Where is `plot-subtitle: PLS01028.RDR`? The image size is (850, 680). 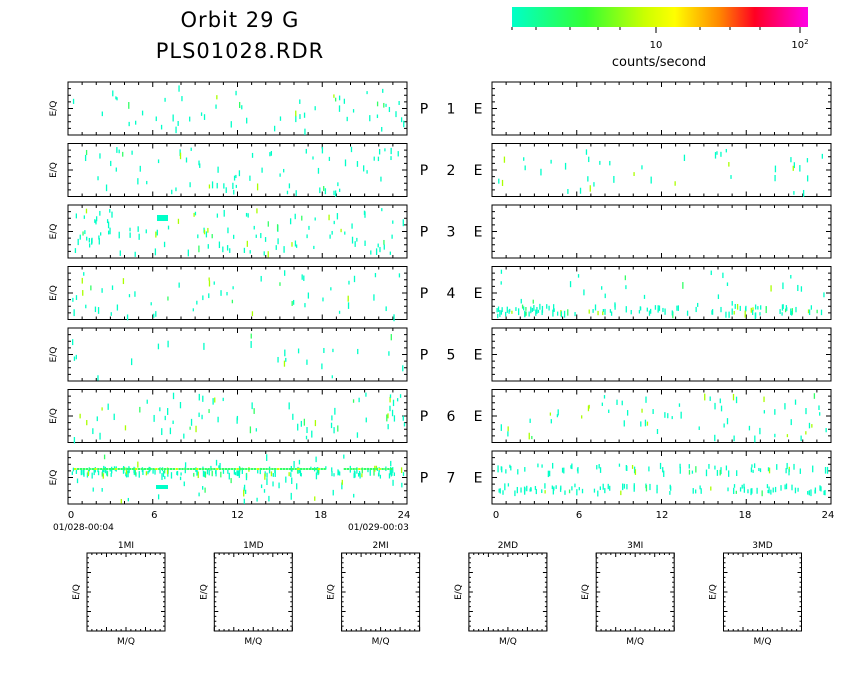
plot-subtitle: PLS01028.RDR is located at coordinates (240, 51).